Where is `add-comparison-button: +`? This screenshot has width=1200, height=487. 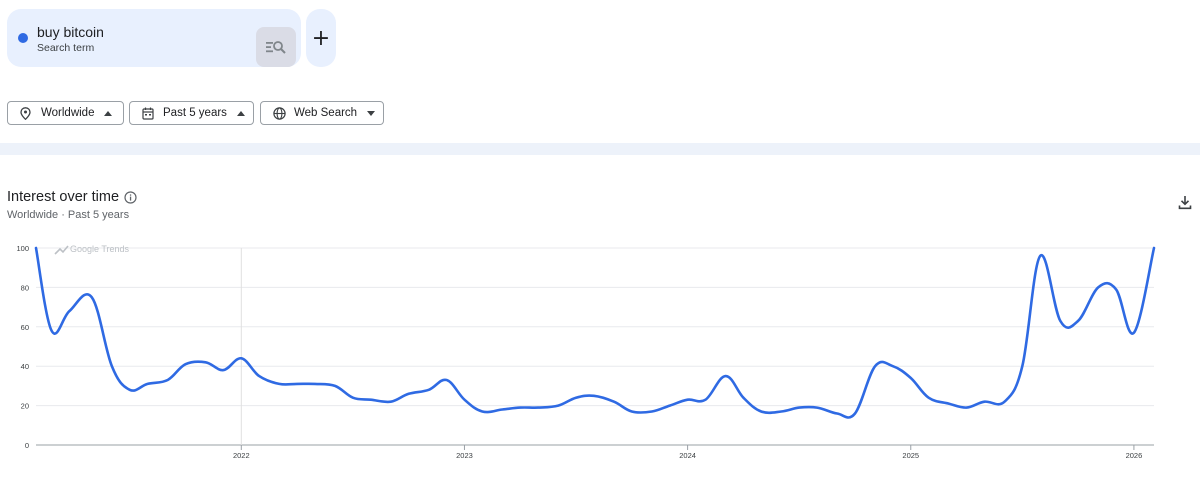 add-comparison-button: + is located at coordinates (321, 38).